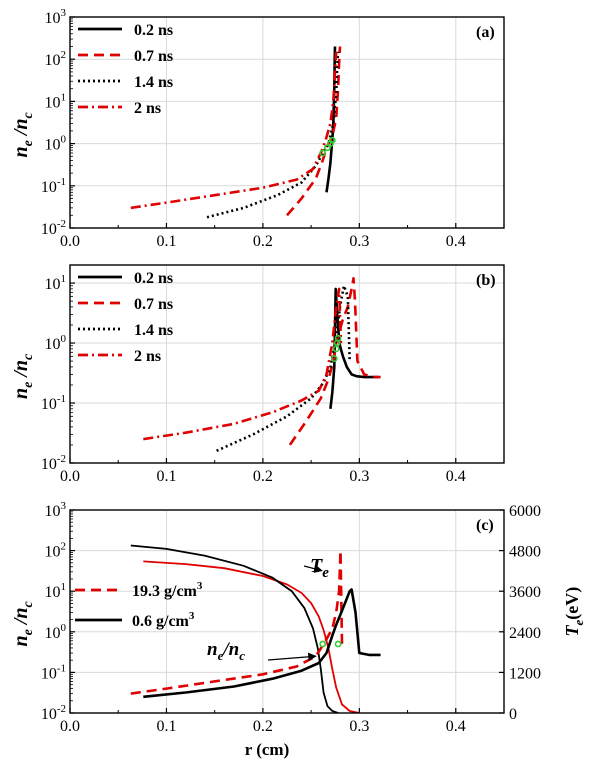 This screenshot has height=764, width=589. I want to click on y-right-tick-label: 2400, so click(525, 633).